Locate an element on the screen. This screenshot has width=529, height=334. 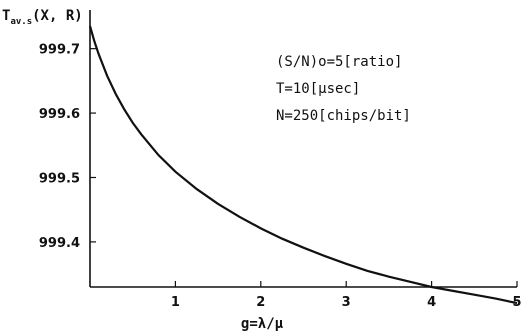
x-tick-label: 2 is located at coordinates (260, 302).